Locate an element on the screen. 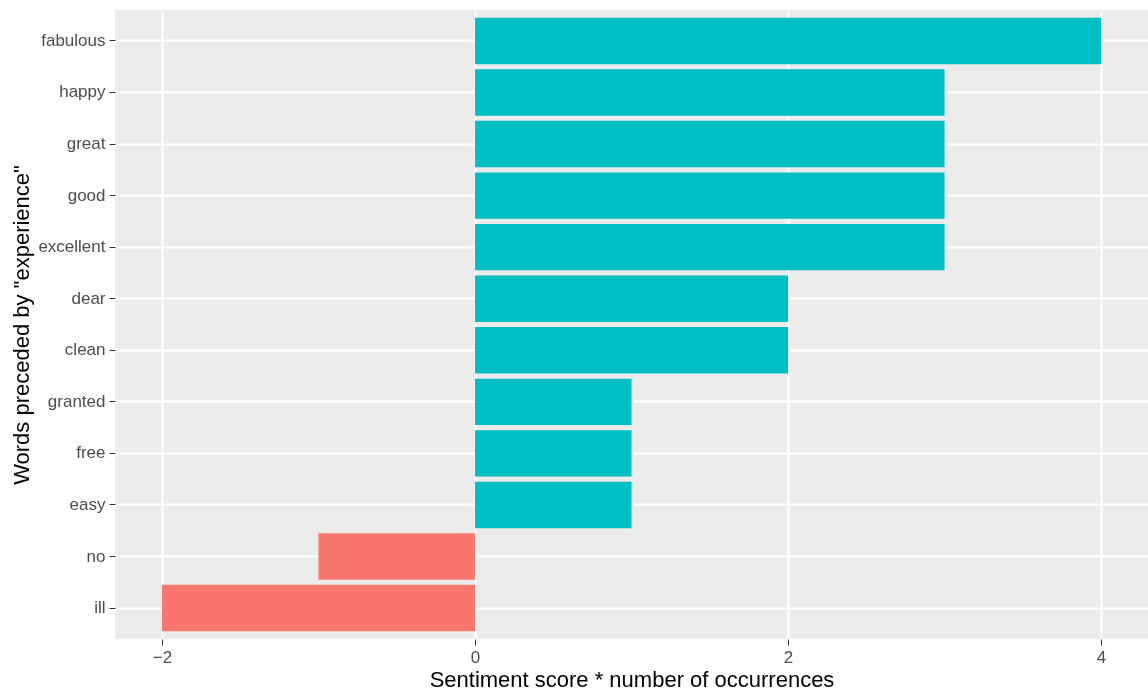 This screenshot has width=1148, height=698. y-tick-label: dear is located at coordinates (88, 298).